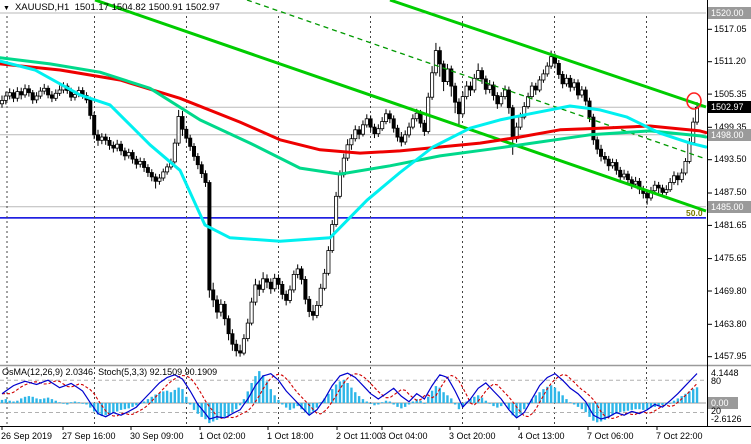 The width and height of the screenshot is (751, 444). I want to click on indicator-level-box: 0.00, so click(723, 403).